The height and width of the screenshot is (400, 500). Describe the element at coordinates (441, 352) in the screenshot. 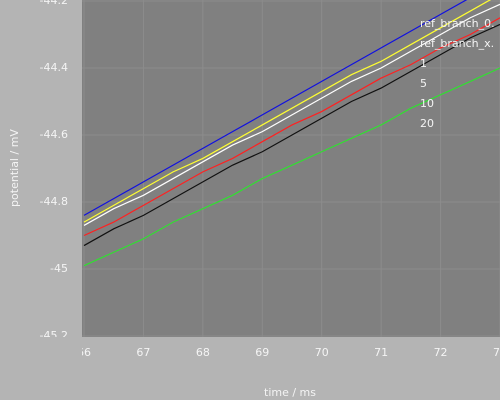

I see `x-tick-label: 72` at that location.